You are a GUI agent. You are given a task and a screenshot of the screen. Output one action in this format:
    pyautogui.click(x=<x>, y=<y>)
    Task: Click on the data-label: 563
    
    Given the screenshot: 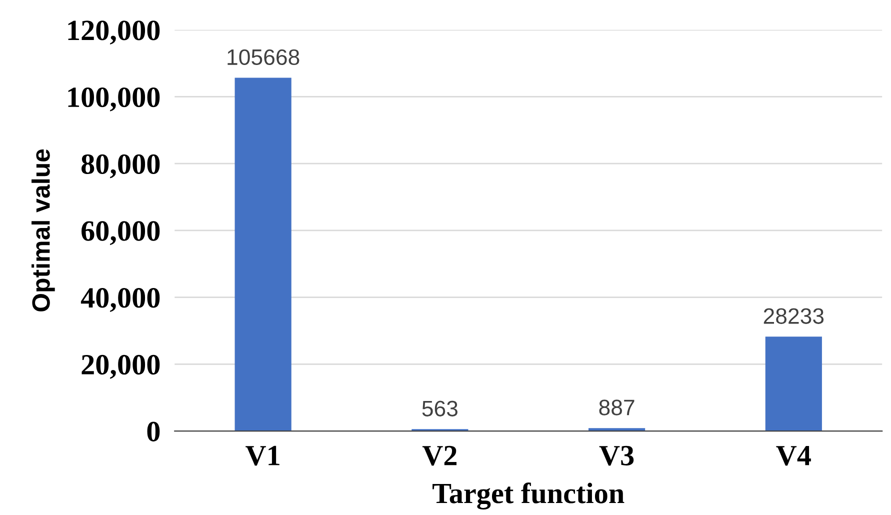 What is the action you would take?
    pyautogui.click(x=440, y=408)
    